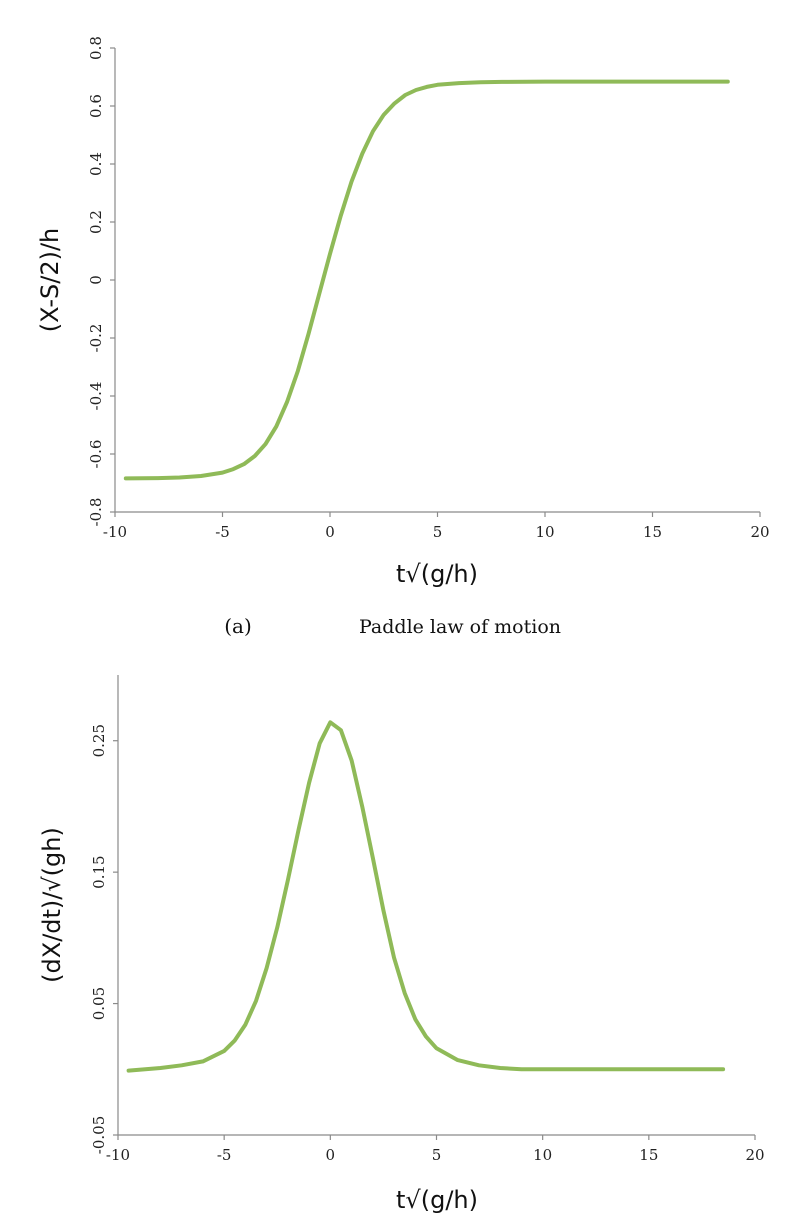 This screenshot has height=1223, width=800. Describe the element at coordinates (99, 871) in the screenshot. I see `y-tick-label: 0.15` at that location.